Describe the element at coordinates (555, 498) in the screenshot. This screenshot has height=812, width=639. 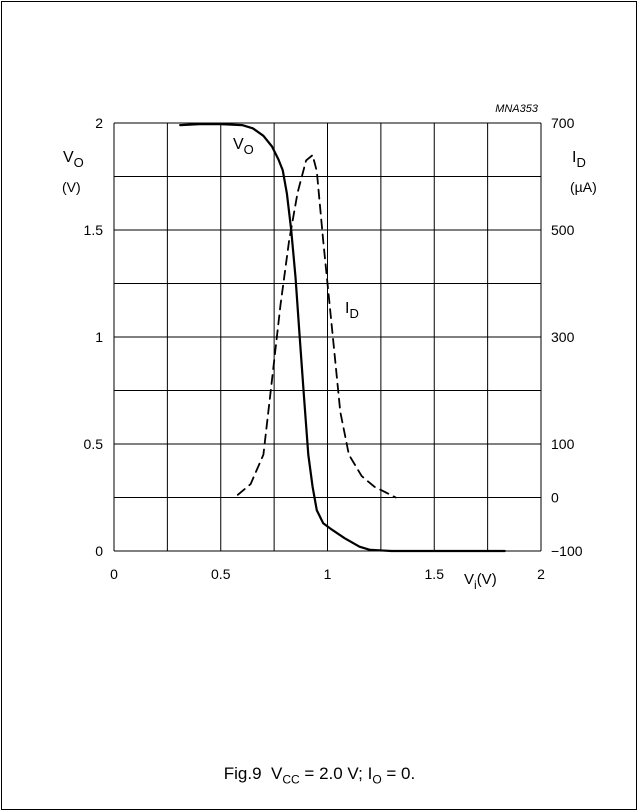
I see `y-right-tick-label: 0` at that location.